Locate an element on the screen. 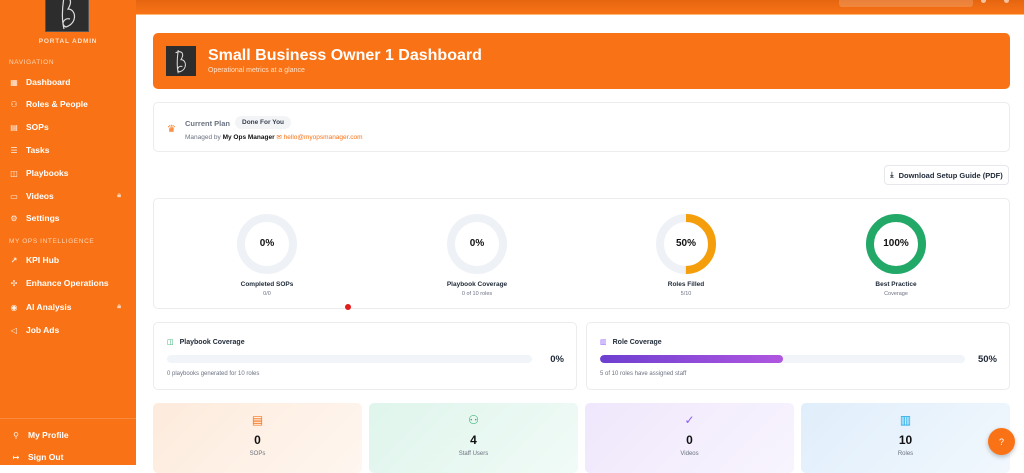 The height and width of the screenshot is (473, 1024). donut-value: 50% is located at coordinates (685, 243).